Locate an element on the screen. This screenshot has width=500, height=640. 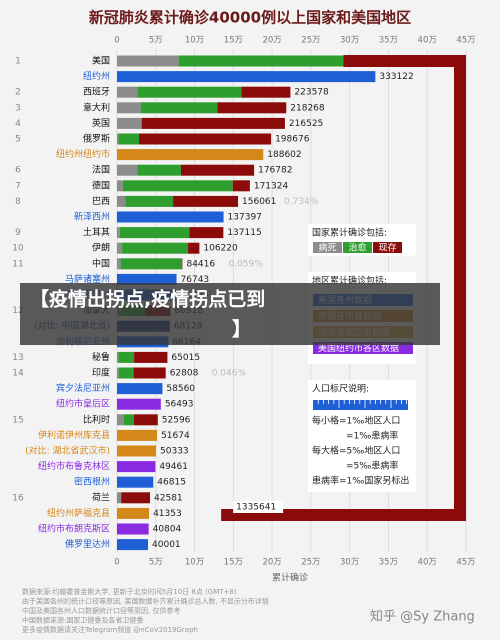
row-label: 纽约州萨福克县 is located at coordinates (78, 513).